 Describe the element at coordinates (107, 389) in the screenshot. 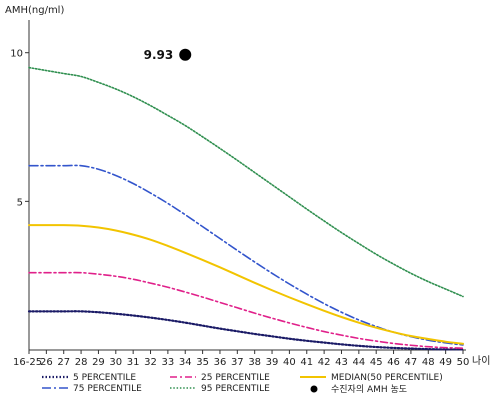

I see `legend-label: 75 PERCENTILE` at that location.